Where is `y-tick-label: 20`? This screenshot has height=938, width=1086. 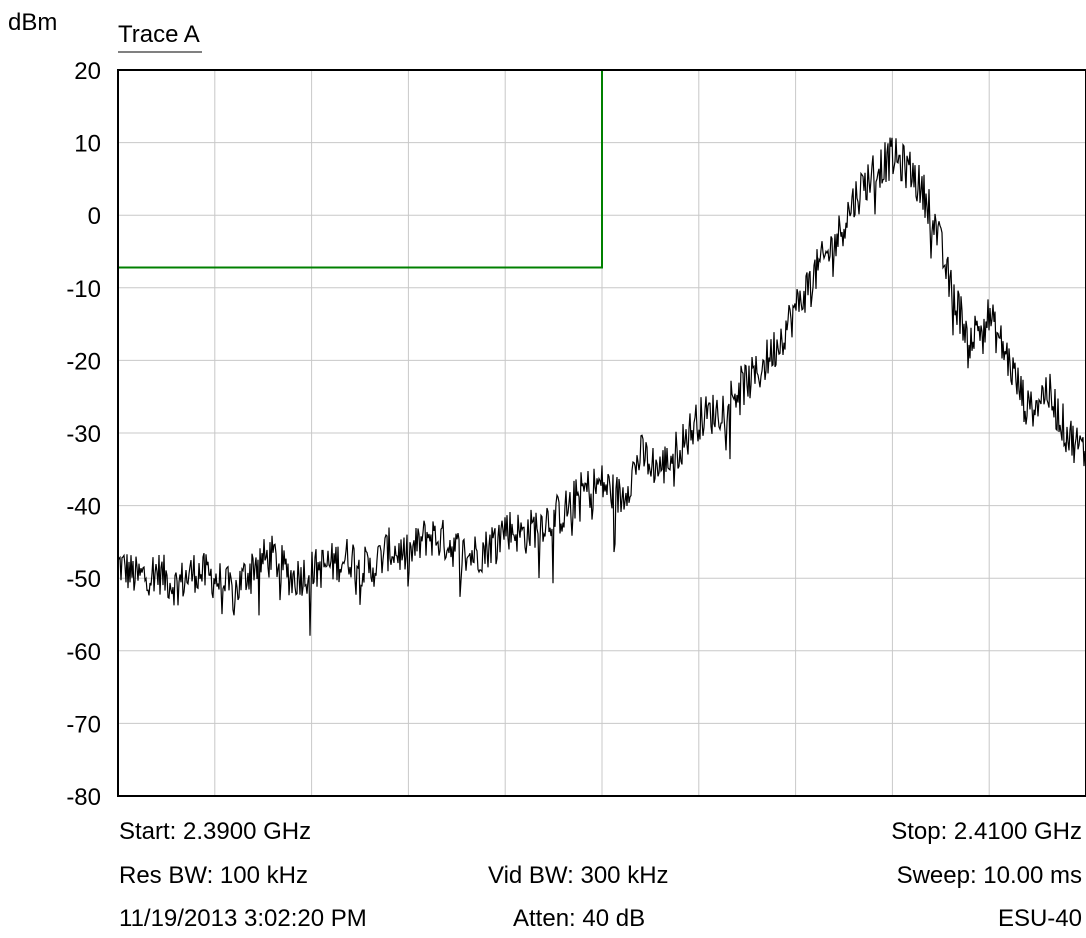
y-tick-label: 20 is located at coordinates (87, 71).